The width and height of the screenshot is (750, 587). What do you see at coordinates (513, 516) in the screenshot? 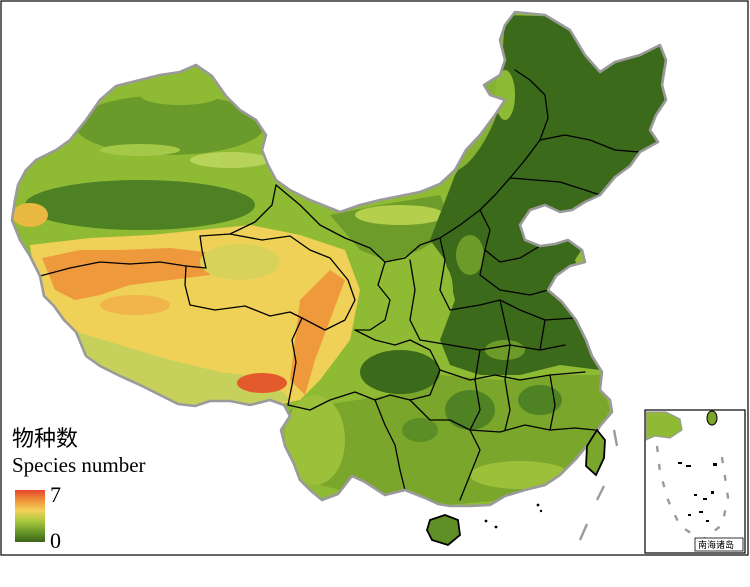
I see `small-islands` at bounding box center [513, 516].